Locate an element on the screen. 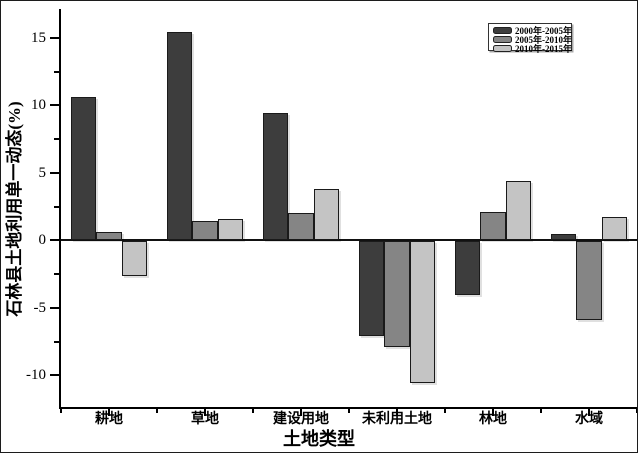 Image resolution: width=638 pixels, height=453 pixels. legend-item: 2005年-2010年 is located at coordinates (532, 39).